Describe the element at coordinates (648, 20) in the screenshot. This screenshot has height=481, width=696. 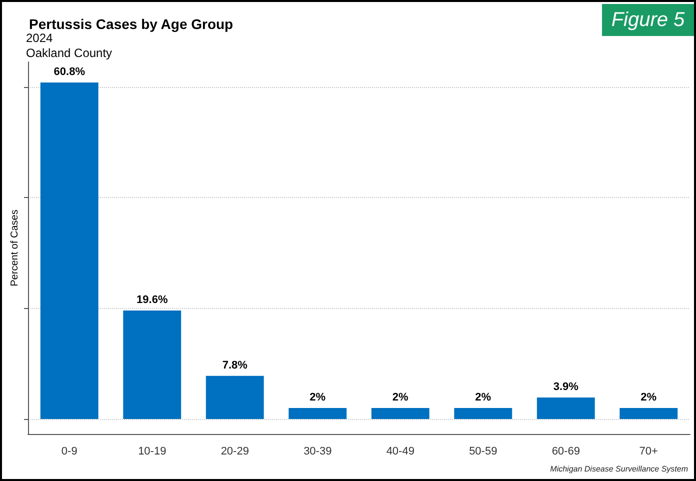
I see `caption: Figure 5` at that location.